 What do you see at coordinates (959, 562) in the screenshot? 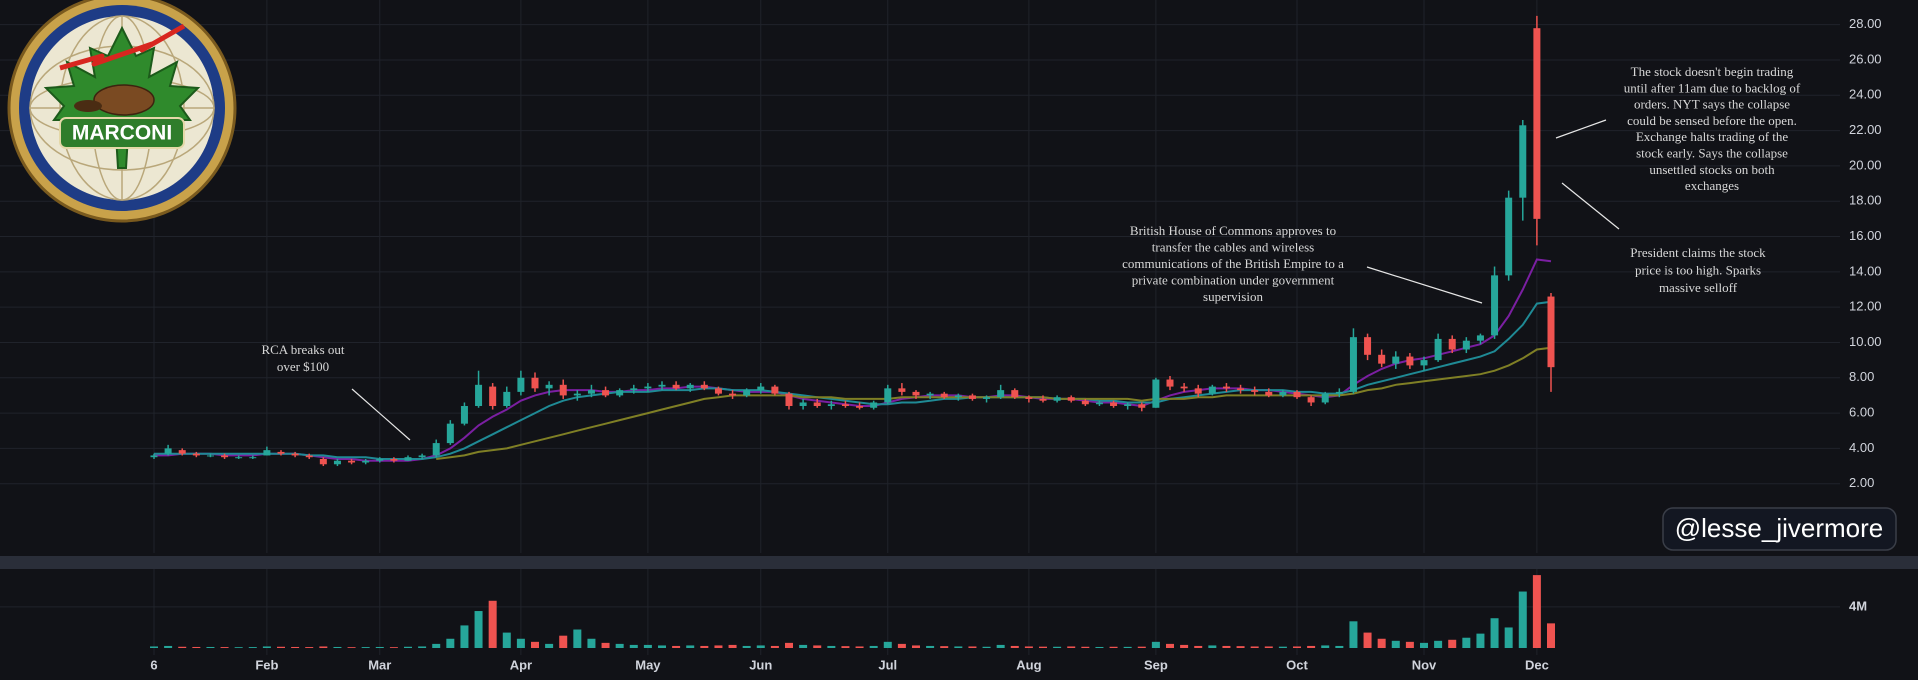
I see `pane-separator` at bounding box center [959, 562].